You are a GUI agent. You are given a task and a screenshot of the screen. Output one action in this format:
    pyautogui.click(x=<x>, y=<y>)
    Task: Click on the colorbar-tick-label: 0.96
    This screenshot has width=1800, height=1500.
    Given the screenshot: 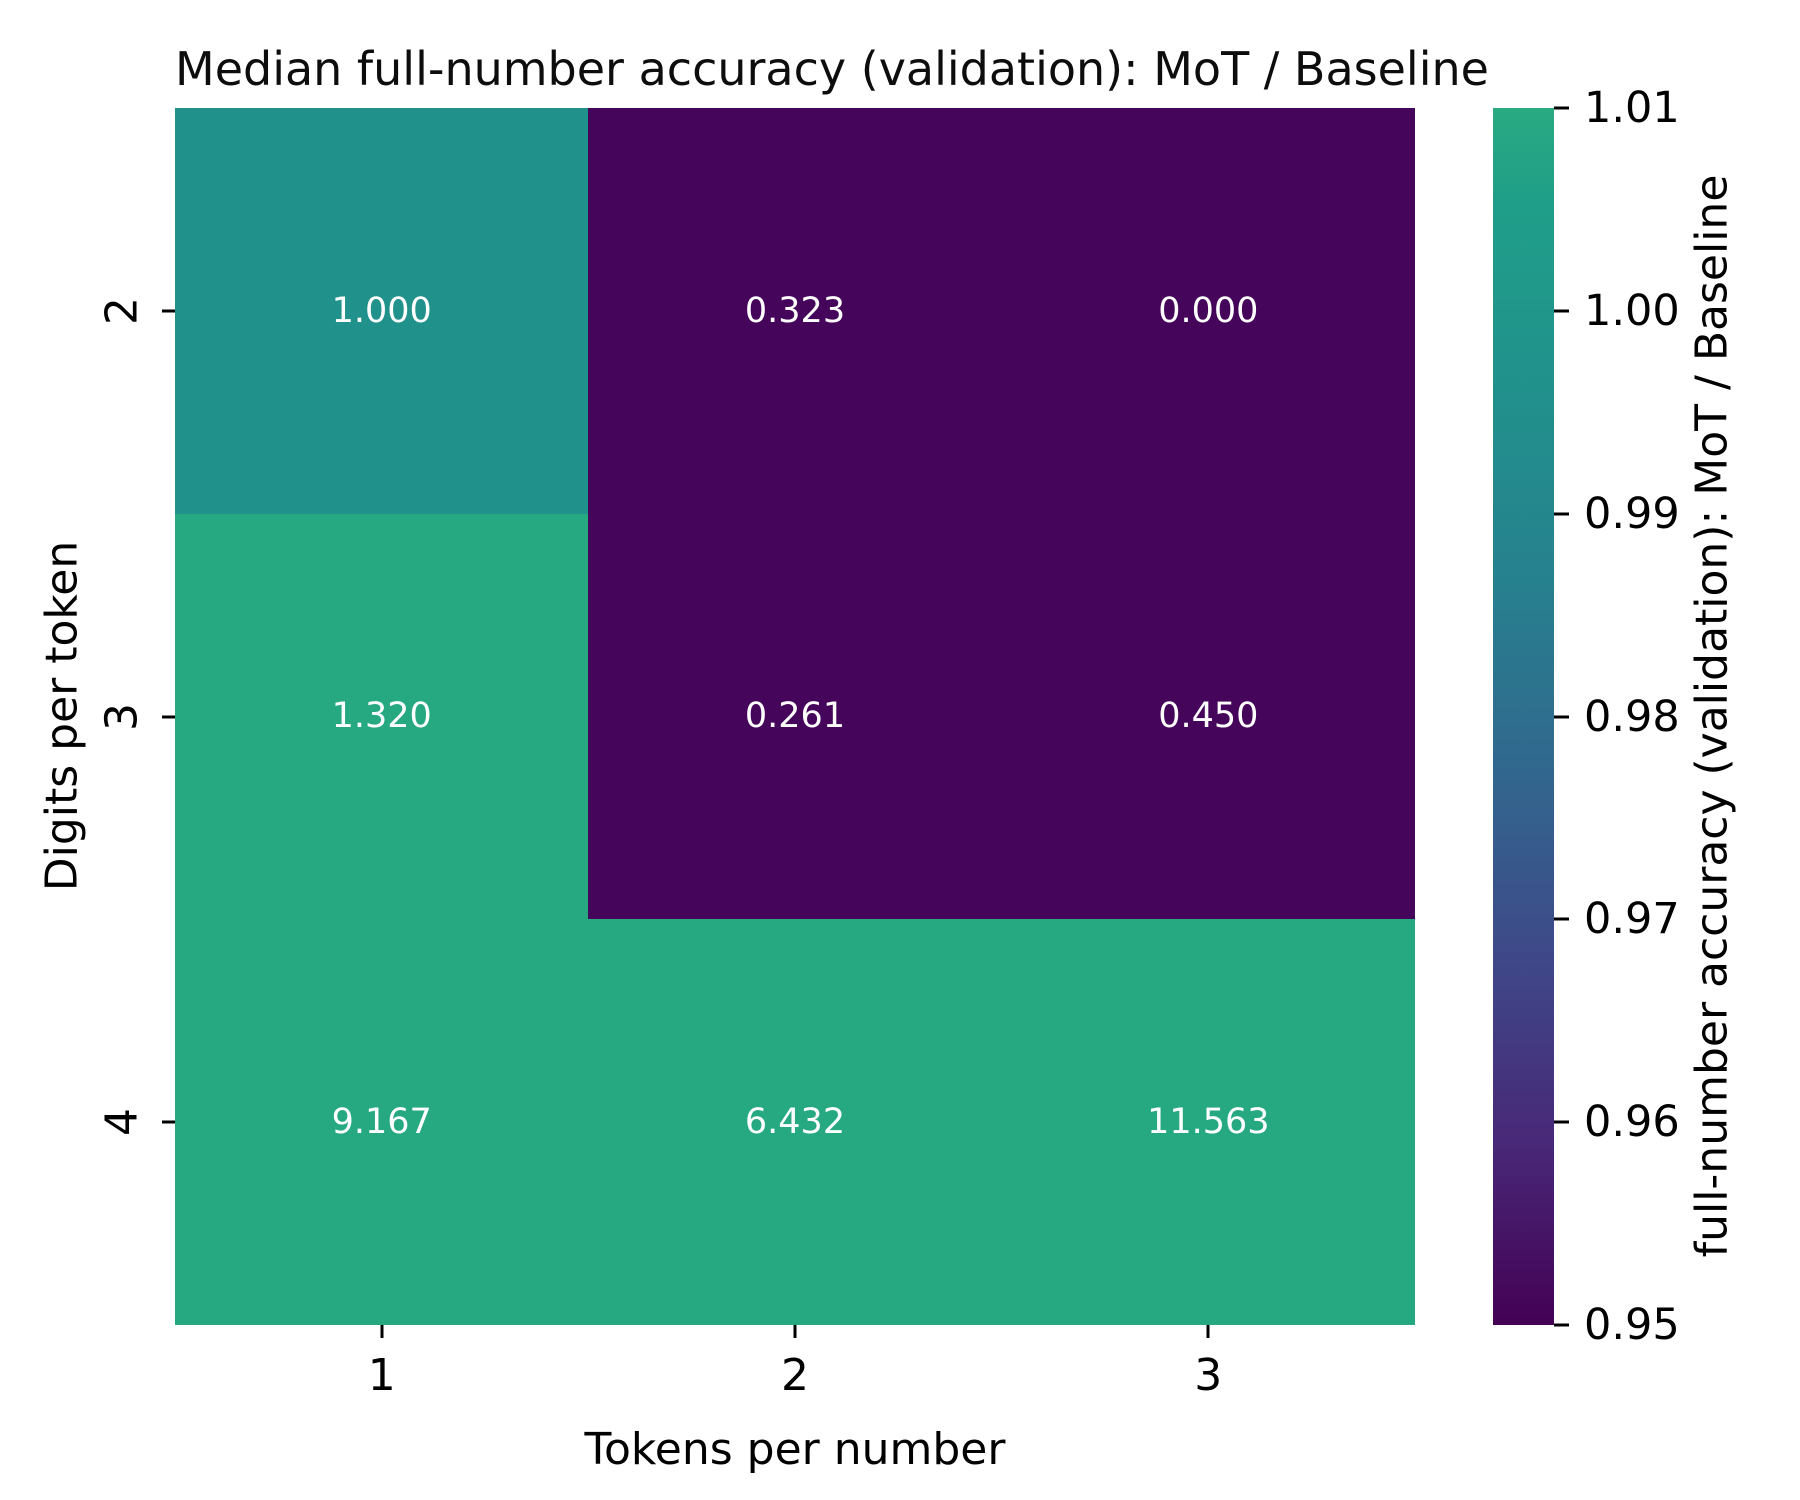 What is the action you would take?
    pyautogui.click(x=1632, y=1122)
    